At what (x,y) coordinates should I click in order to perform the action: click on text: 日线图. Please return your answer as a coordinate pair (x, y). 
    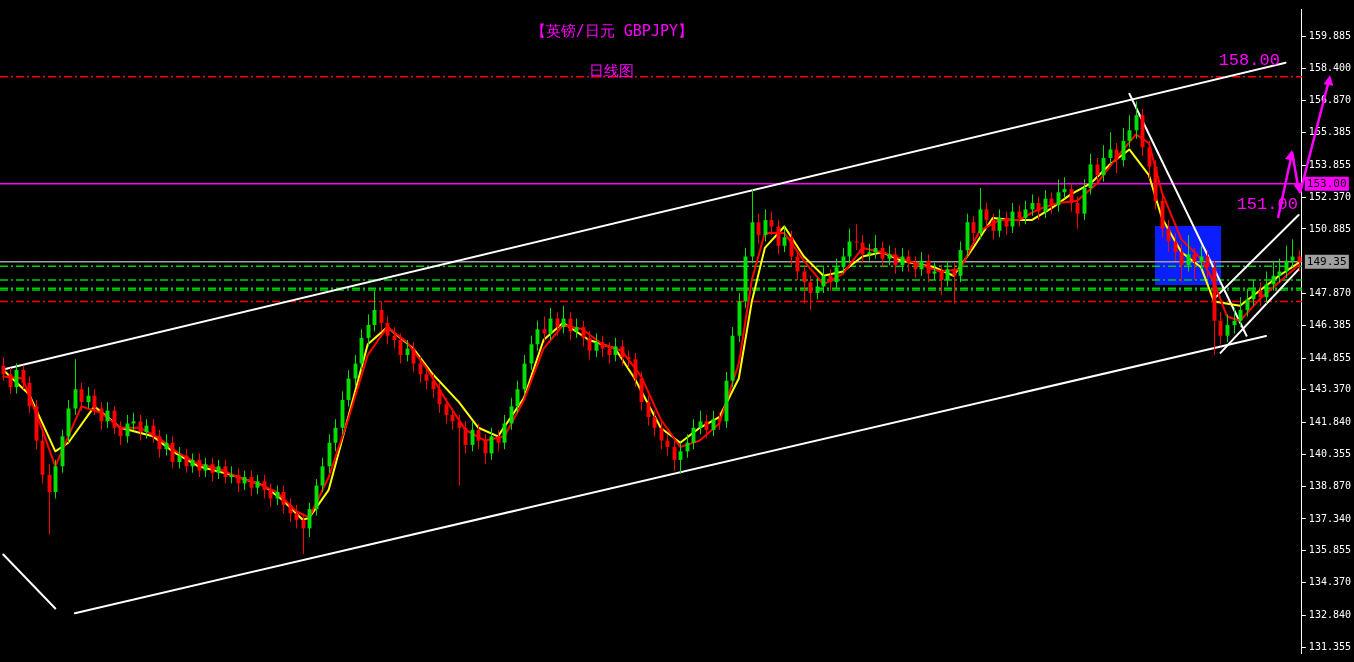
    Looking at the image, I should click on (612, 70).